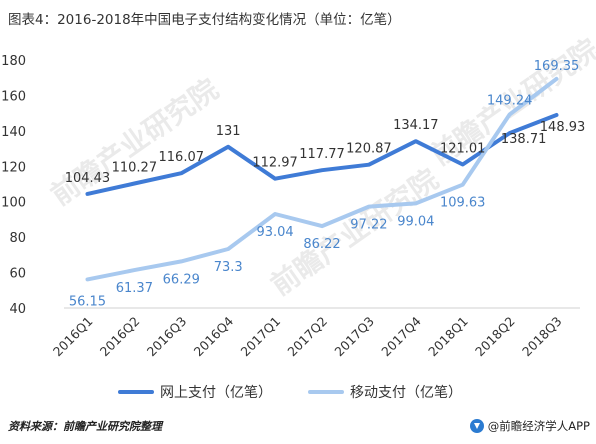 The width and height of the screenshot is (596, 444). I want to click on brand: @前瞻经济学人APP, so click(529, 426).